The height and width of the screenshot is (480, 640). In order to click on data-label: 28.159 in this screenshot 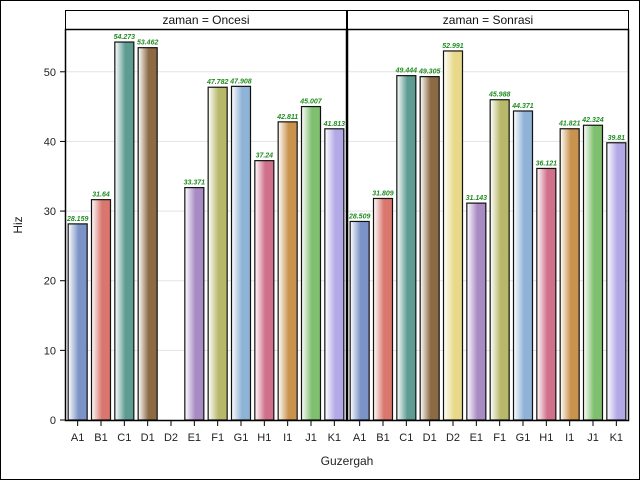, I will do `click(77, 219)`.